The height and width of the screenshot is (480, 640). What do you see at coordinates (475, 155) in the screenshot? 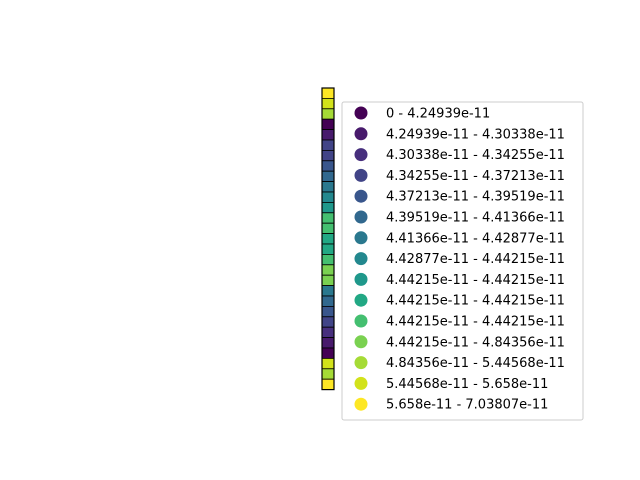
I see `legend-label: 4.30338e-11 - 4.34255e-11` at bounding box center [475, 155].